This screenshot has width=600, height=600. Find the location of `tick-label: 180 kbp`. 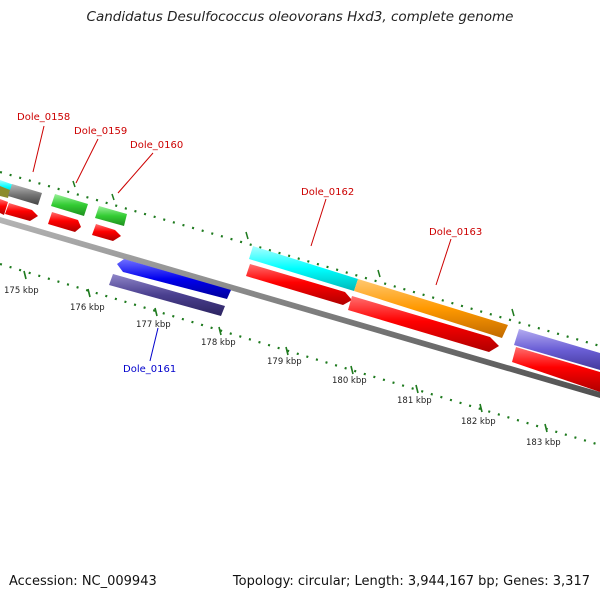

tick-label: 180 kbp is located at coordinates (349, 381).